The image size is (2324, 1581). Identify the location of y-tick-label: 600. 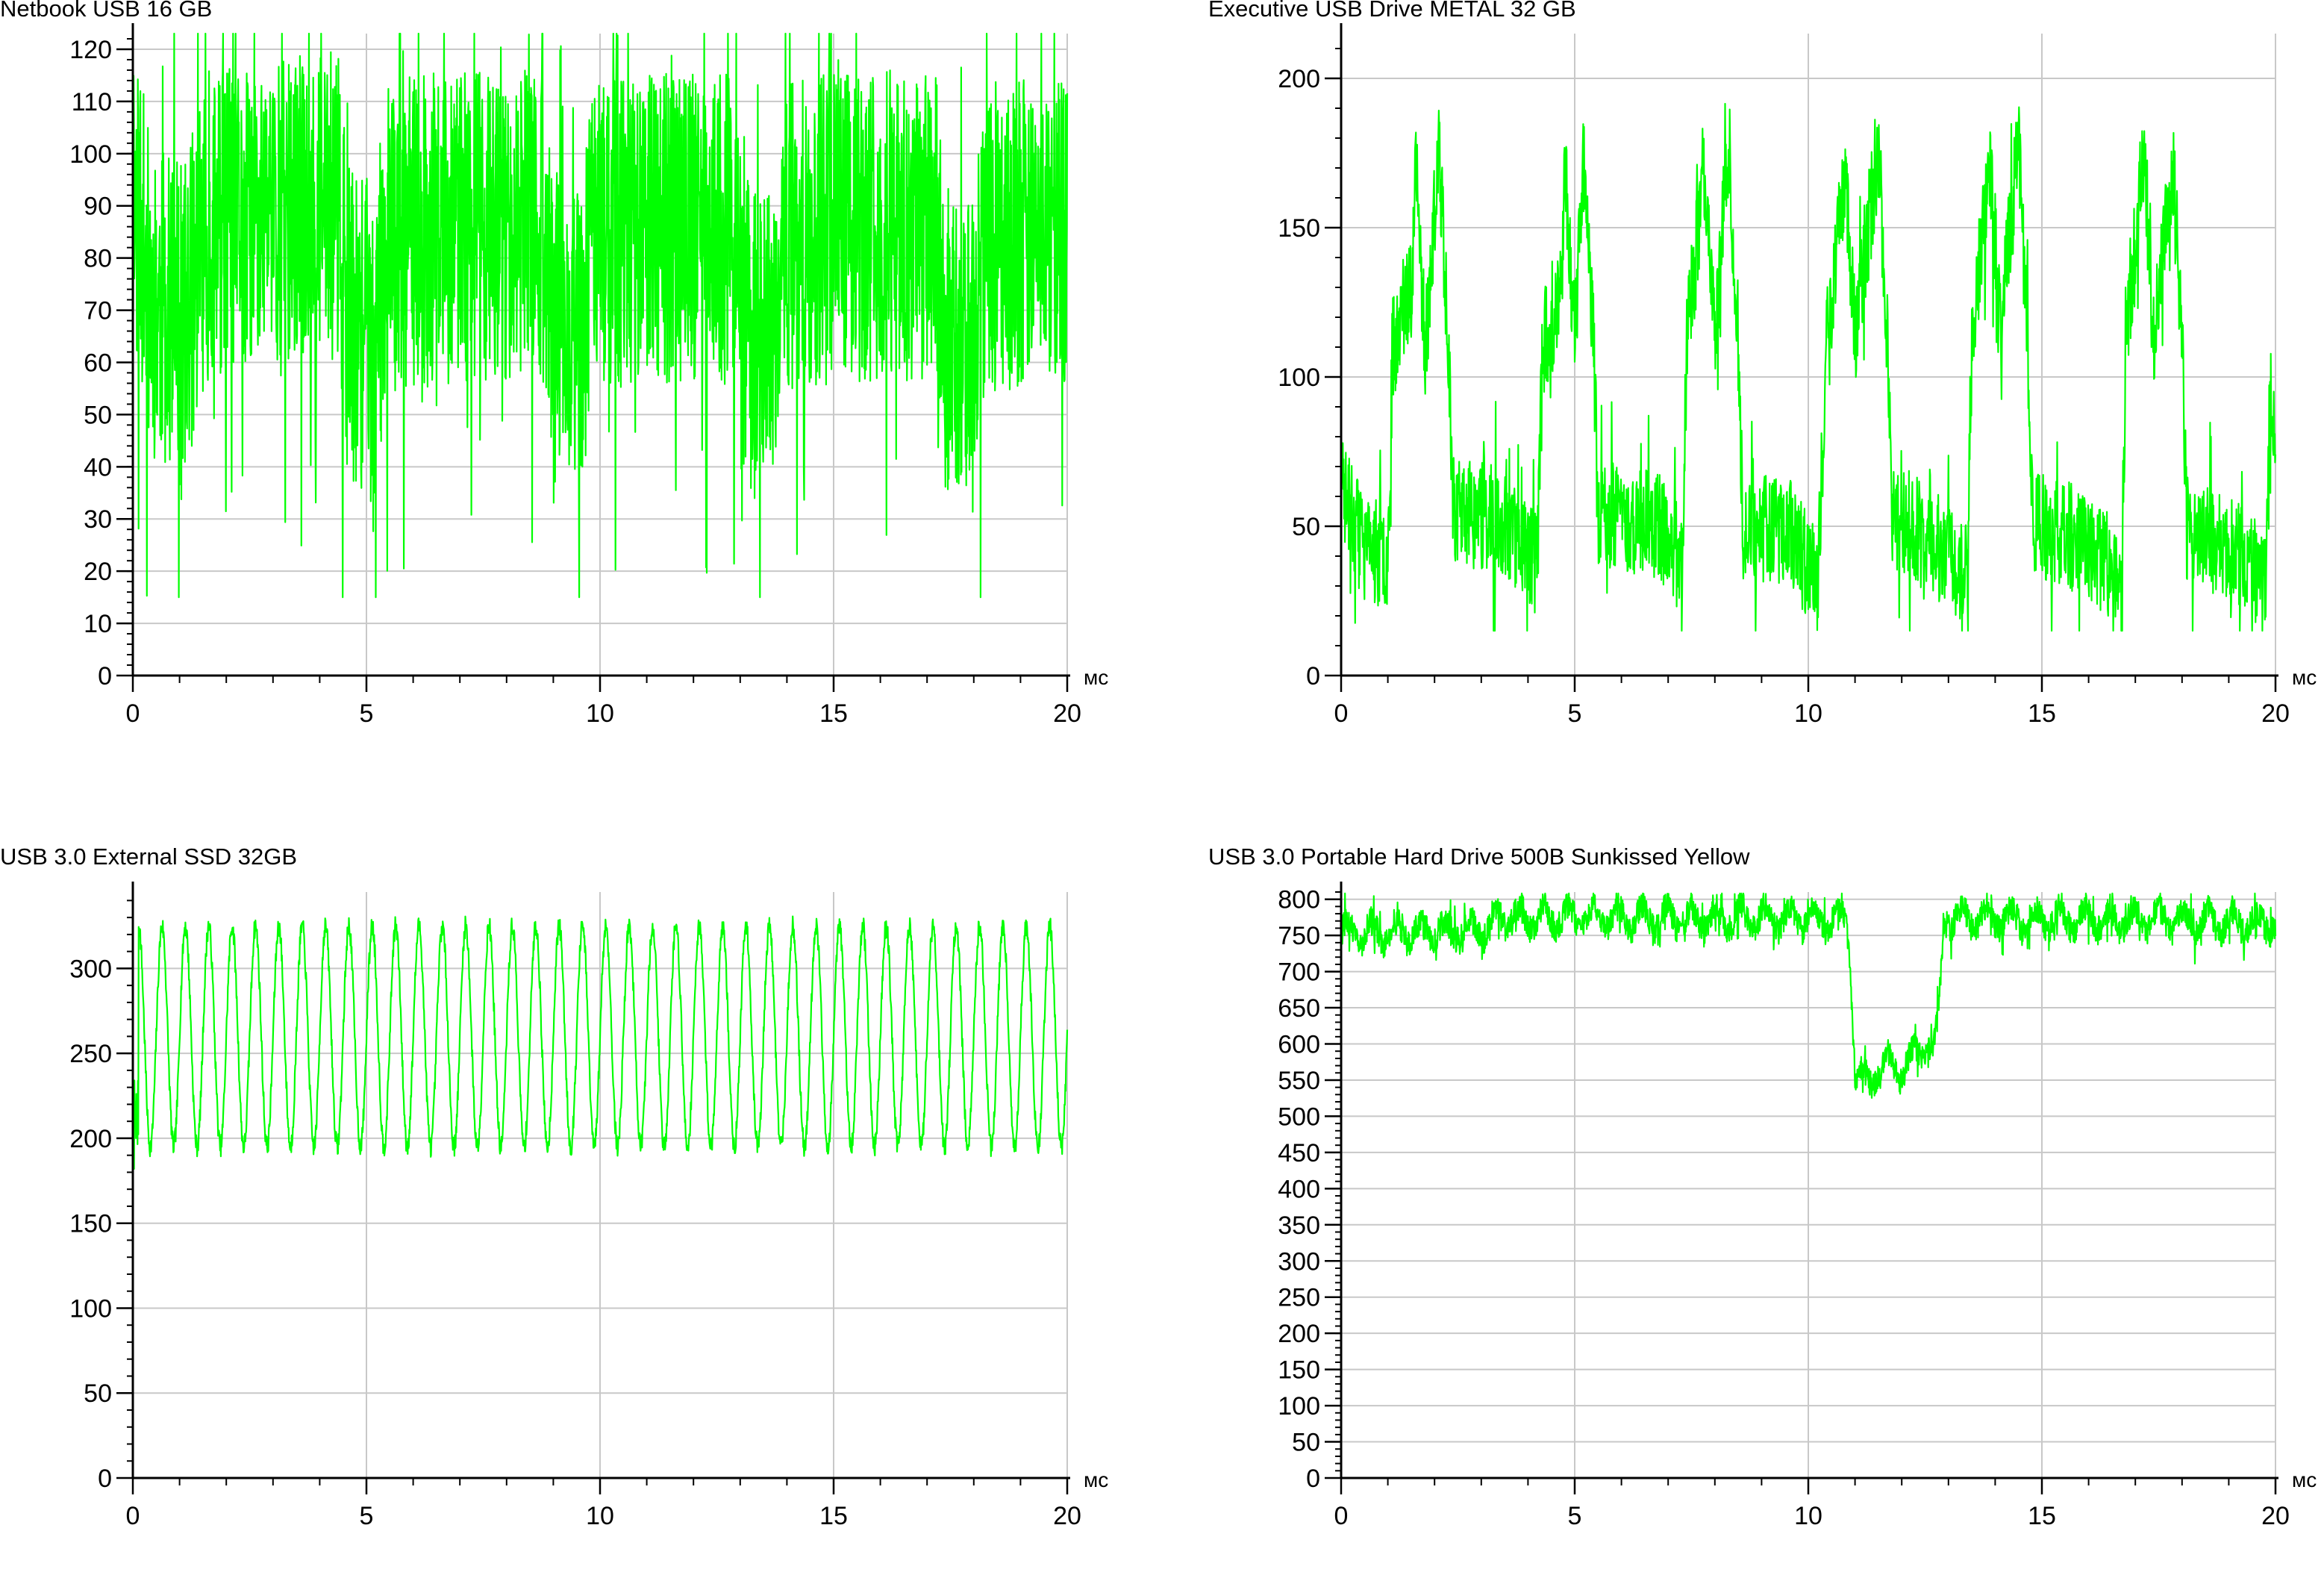
(1299, 1045).